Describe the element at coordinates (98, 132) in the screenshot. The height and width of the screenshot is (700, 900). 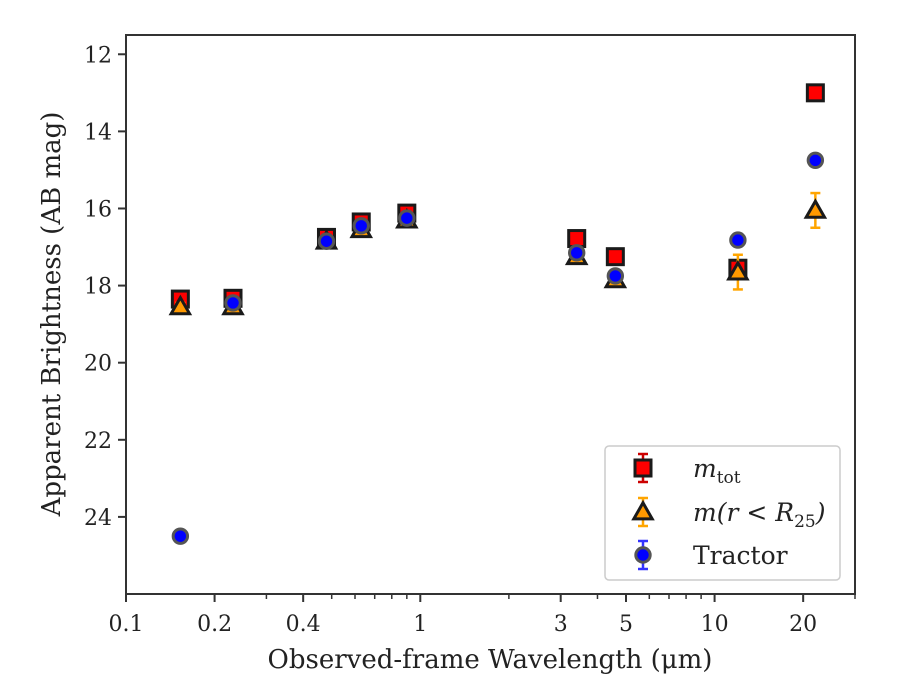
I see `y-tick-label: 14` at that location.